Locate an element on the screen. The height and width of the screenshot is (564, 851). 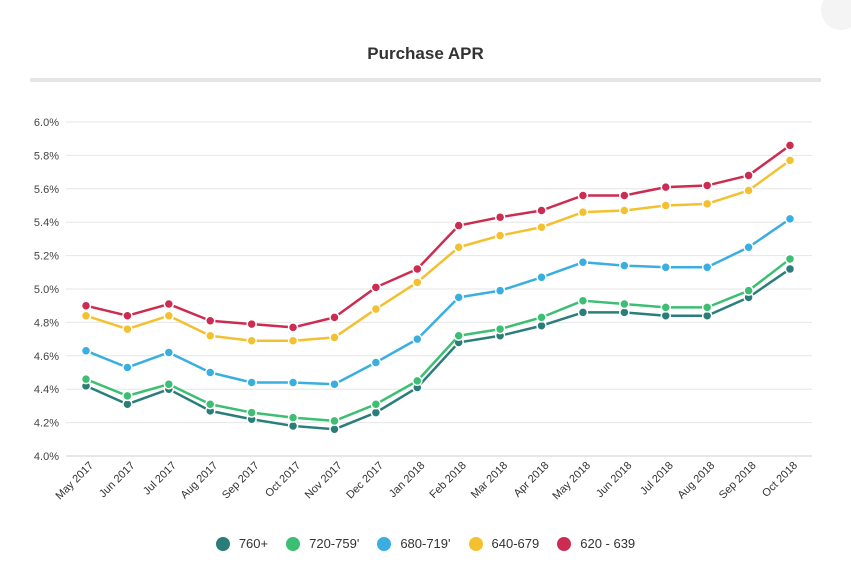
legend-item: 640-679 is located at coordinates (504, 543).